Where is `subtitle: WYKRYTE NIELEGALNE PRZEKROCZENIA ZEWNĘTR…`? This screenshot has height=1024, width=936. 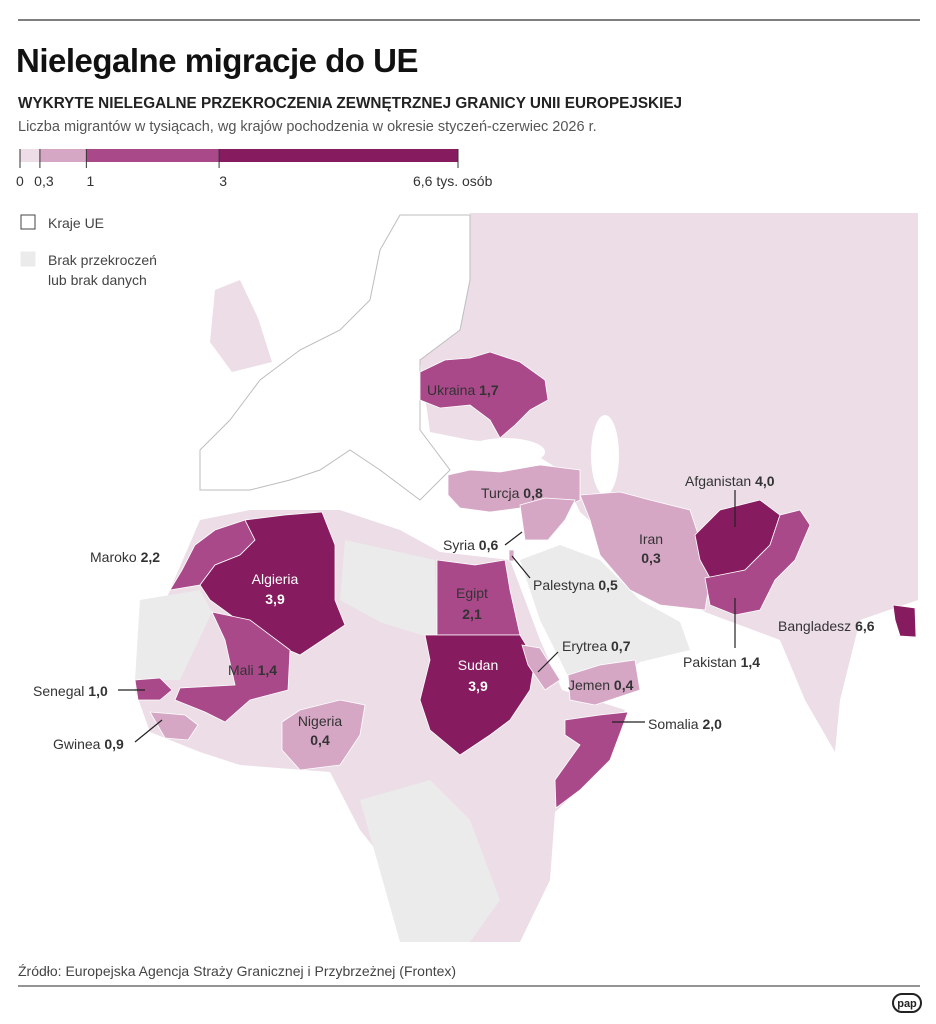 subtitle: WYKRYTE NIELEGALNE PRZEKROCZENIA ZEWNĘTR… is located at coordinates (350, 103).